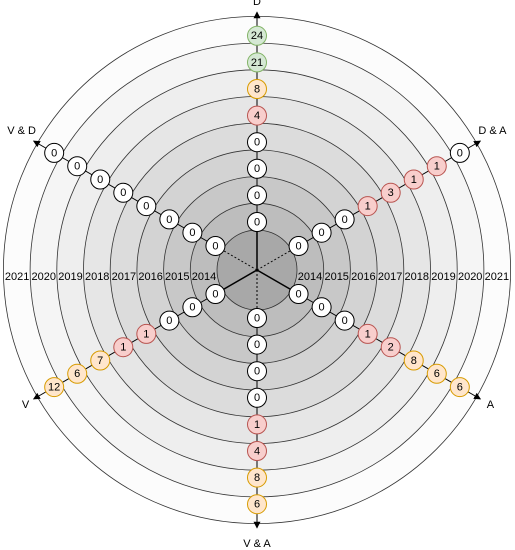  What do you see at coordinates (390, 277) in the screenshot?
I see `year-label: 2017` at bounding box center [390, 277].